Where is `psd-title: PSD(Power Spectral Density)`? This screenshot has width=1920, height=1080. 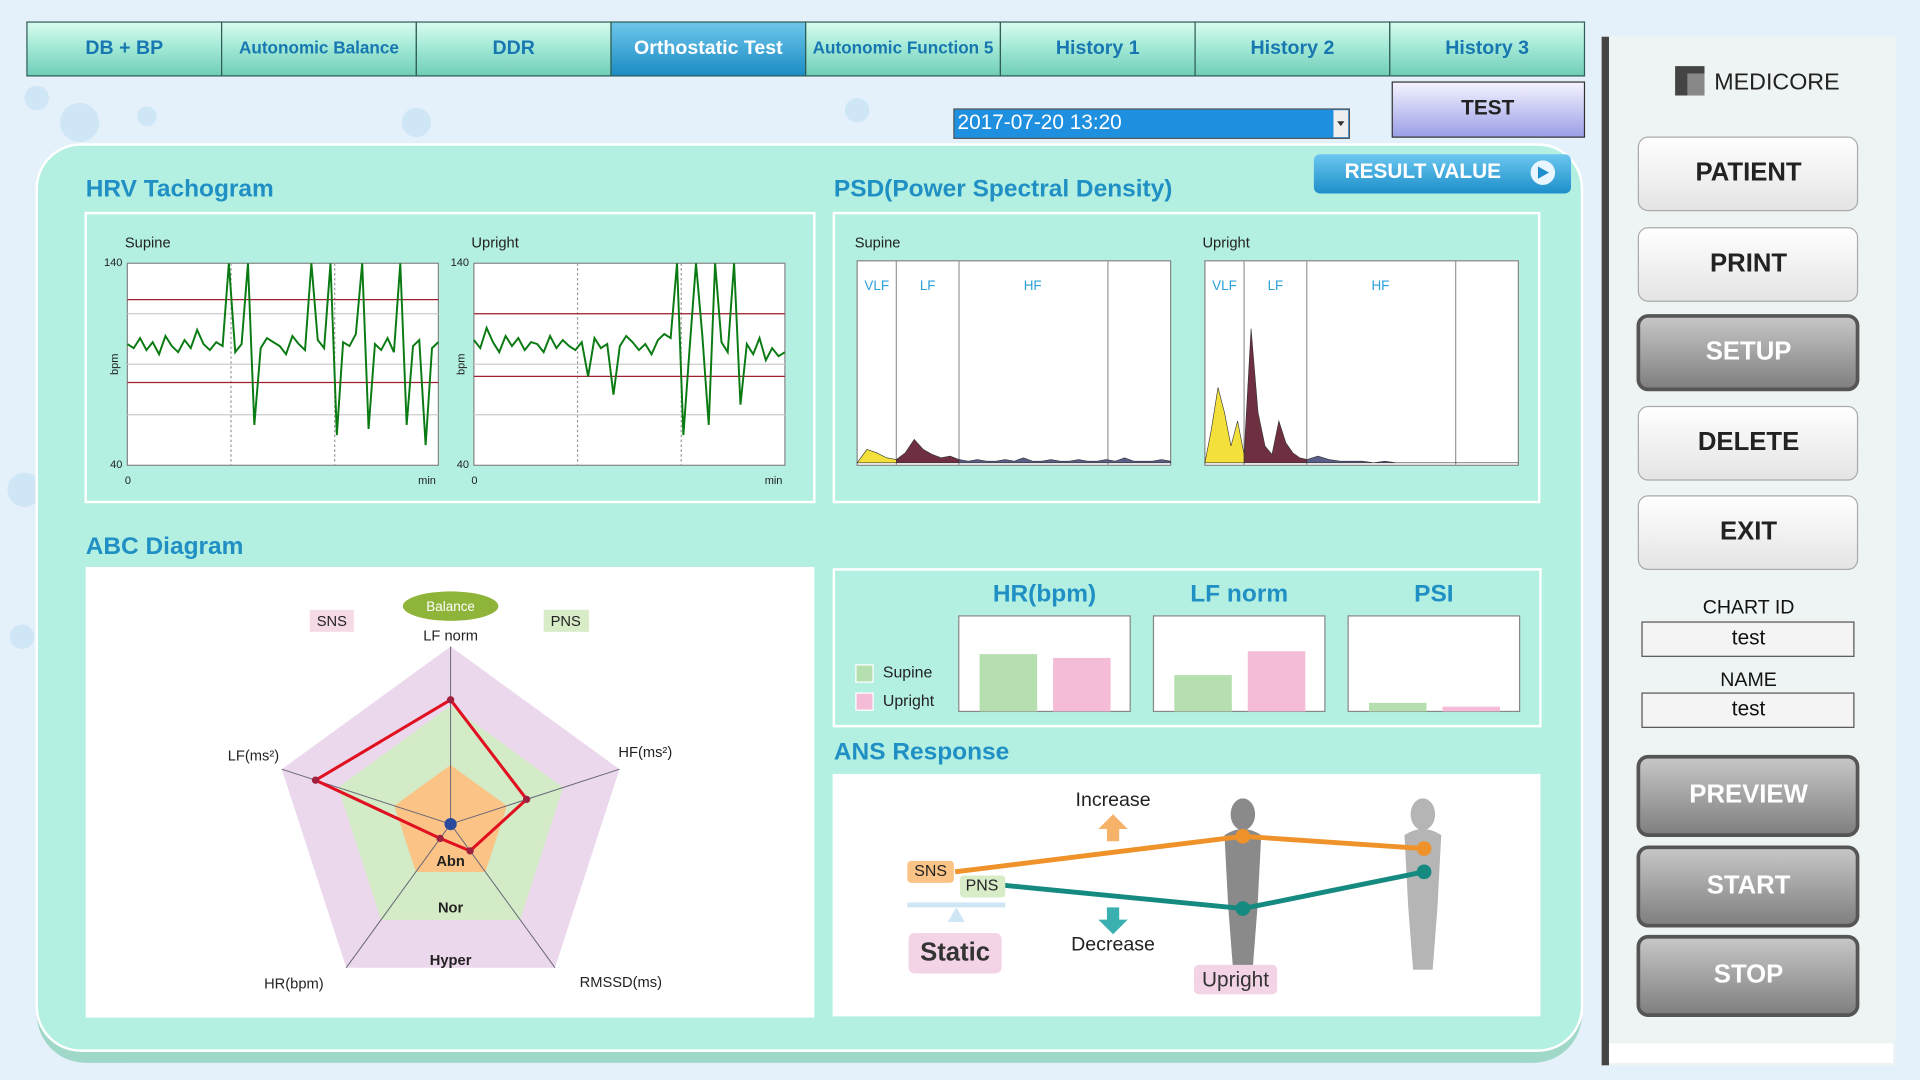
psd-title: PSD(Power Spectral Density) is located at coordinates (1003, 188).